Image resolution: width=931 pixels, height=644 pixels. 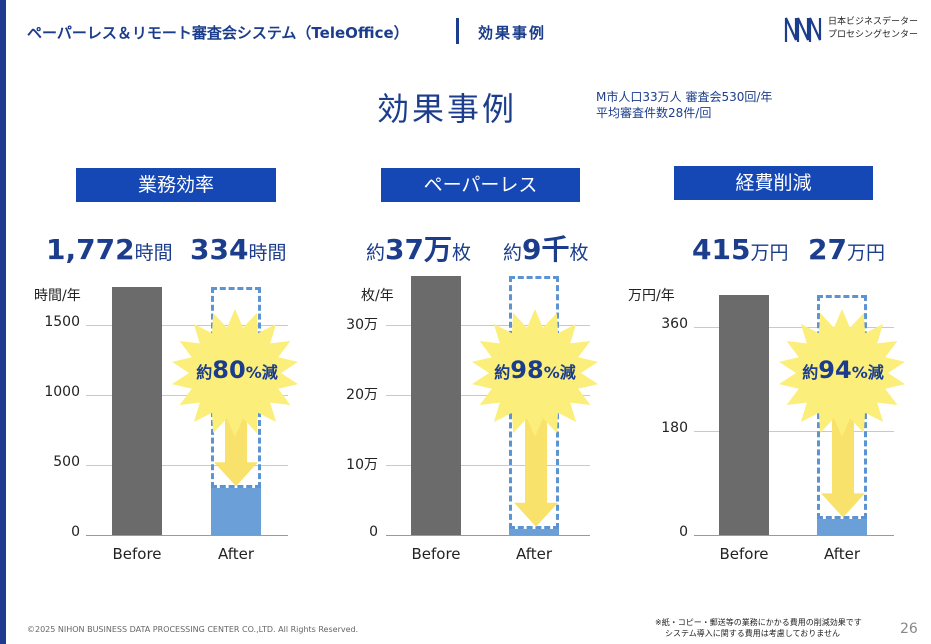 What do you see at coordinates (377, 296) in the screenshot?
I see `y-unit-paperless: 枚/年` at bounding box center [377, 296].